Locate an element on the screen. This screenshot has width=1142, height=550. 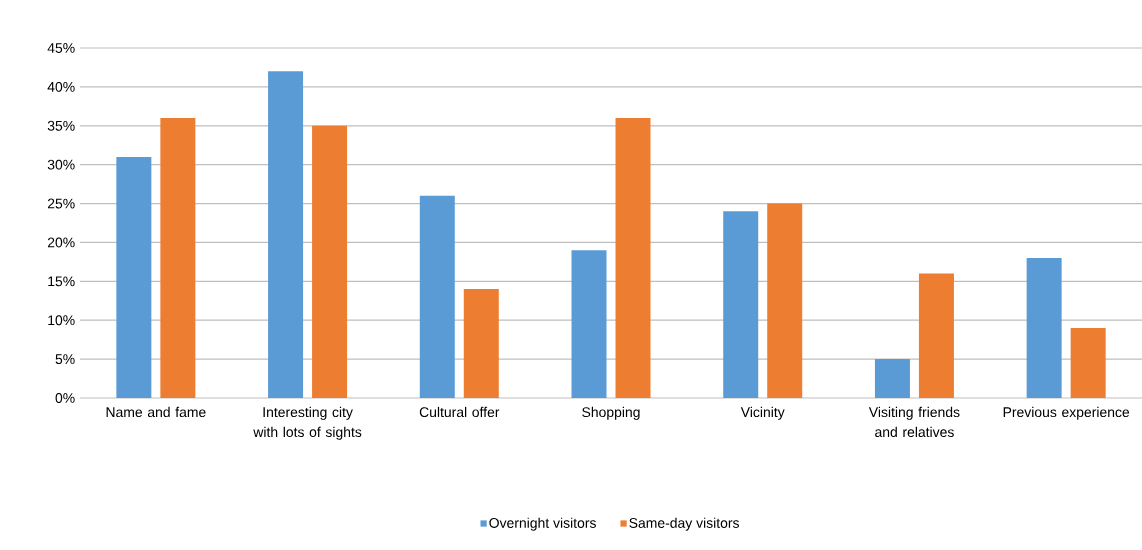
y-tick-label: 15% is located at coordinates (61, 281).